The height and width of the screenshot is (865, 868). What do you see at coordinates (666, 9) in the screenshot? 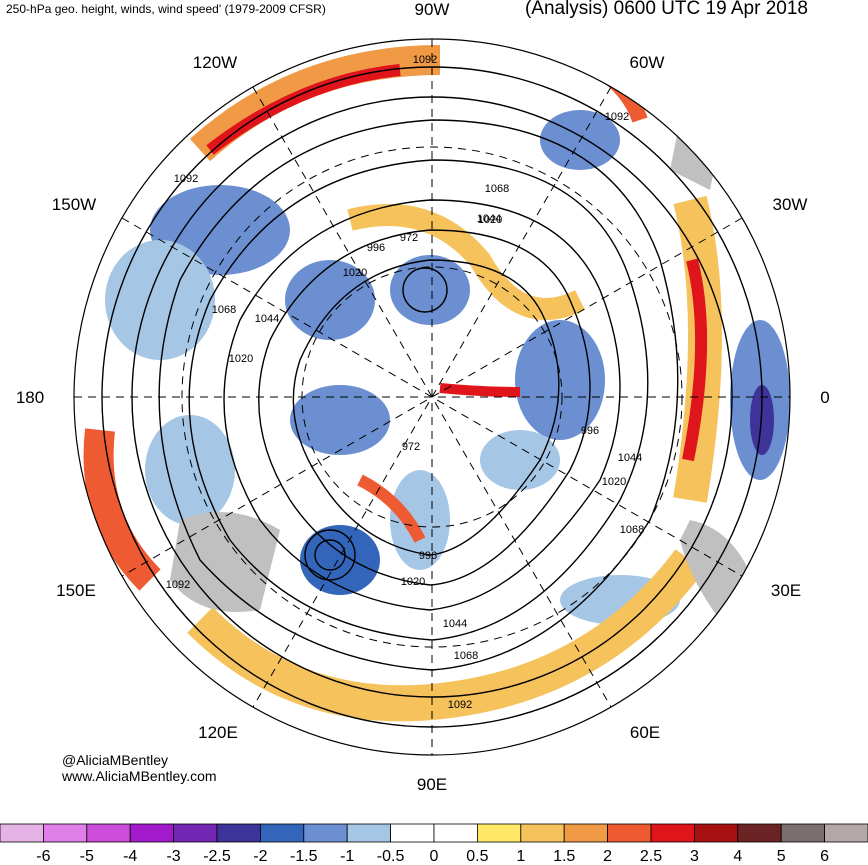
I see `valid-time-title: (Analysis) 0600 UTC 19 Apr 2018` at bounding box center [666, 9].